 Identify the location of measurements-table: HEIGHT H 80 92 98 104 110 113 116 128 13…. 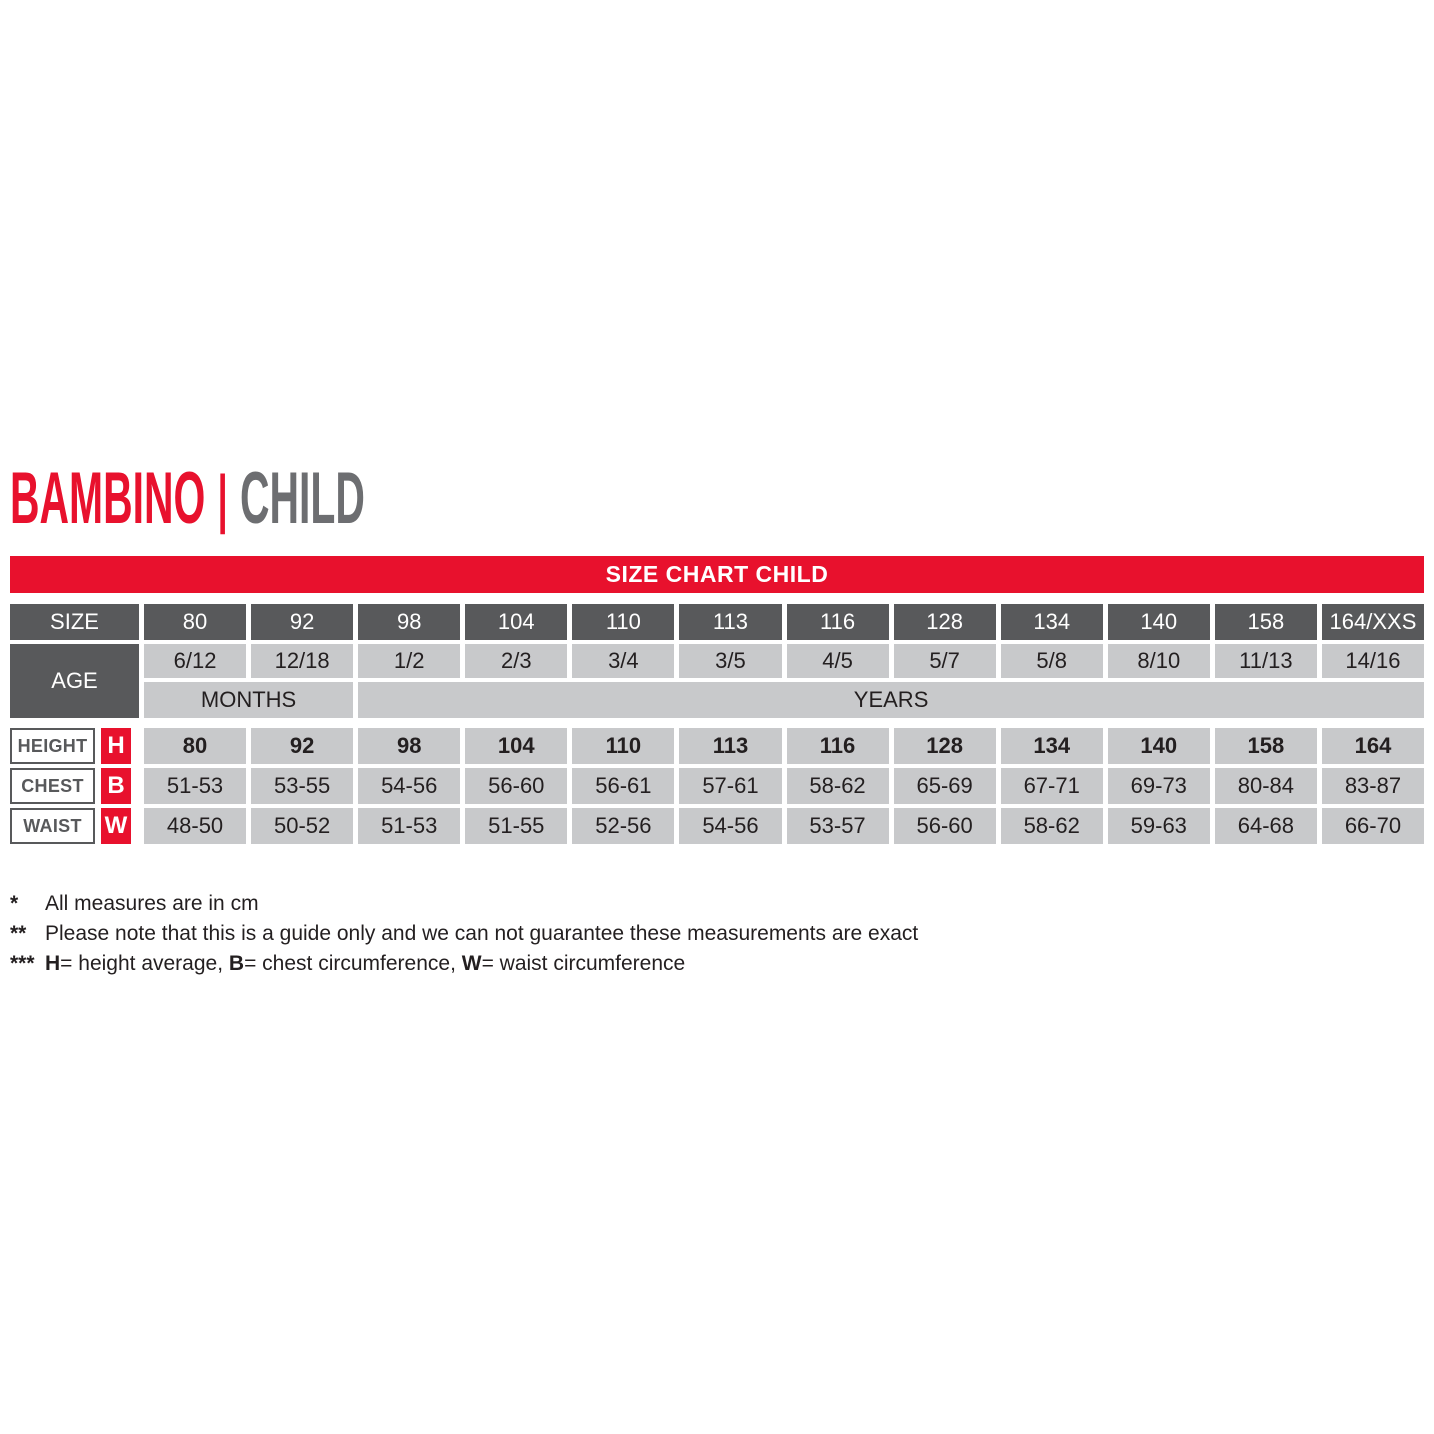
(717, 786).